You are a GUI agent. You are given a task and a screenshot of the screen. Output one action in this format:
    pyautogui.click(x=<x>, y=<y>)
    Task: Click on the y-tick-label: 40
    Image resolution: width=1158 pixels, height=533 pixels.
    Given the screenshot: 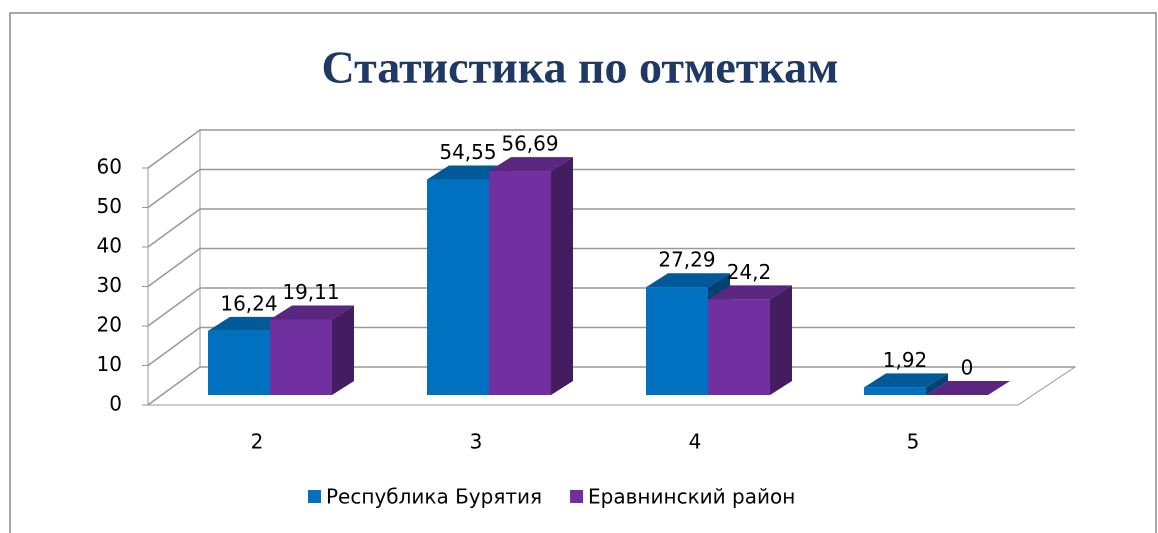 What is the action you would take?
    pyautogui.click(x=109, y=246)
    